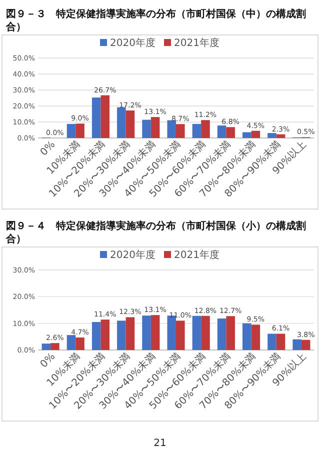 This screenshot has height=453, width=320. I want to click on chart-title: 図９－４ 特定保健指導実施率の分布（市町村国保（小）の構成割合）, so click(155, 232).